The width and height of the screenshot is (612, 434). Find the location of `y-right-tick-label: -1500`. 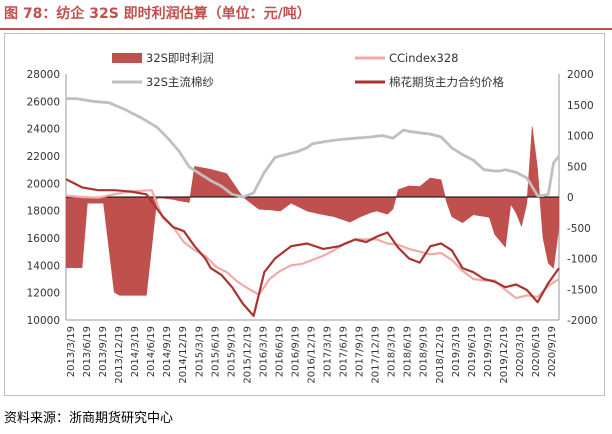

y-right-tick-label: -1500 is located at coordinates (582, 290).